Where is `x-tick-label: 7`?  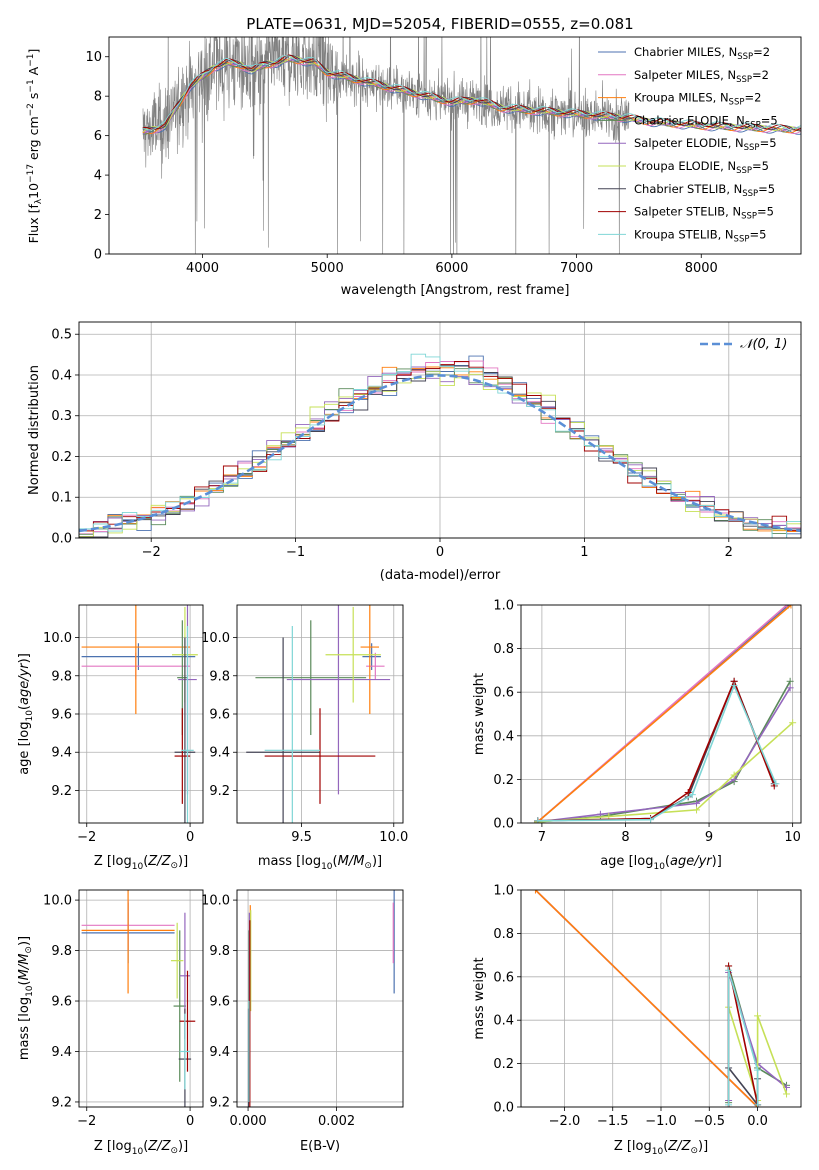 x-tick-label: 7 is located at coordinates (542, 837).